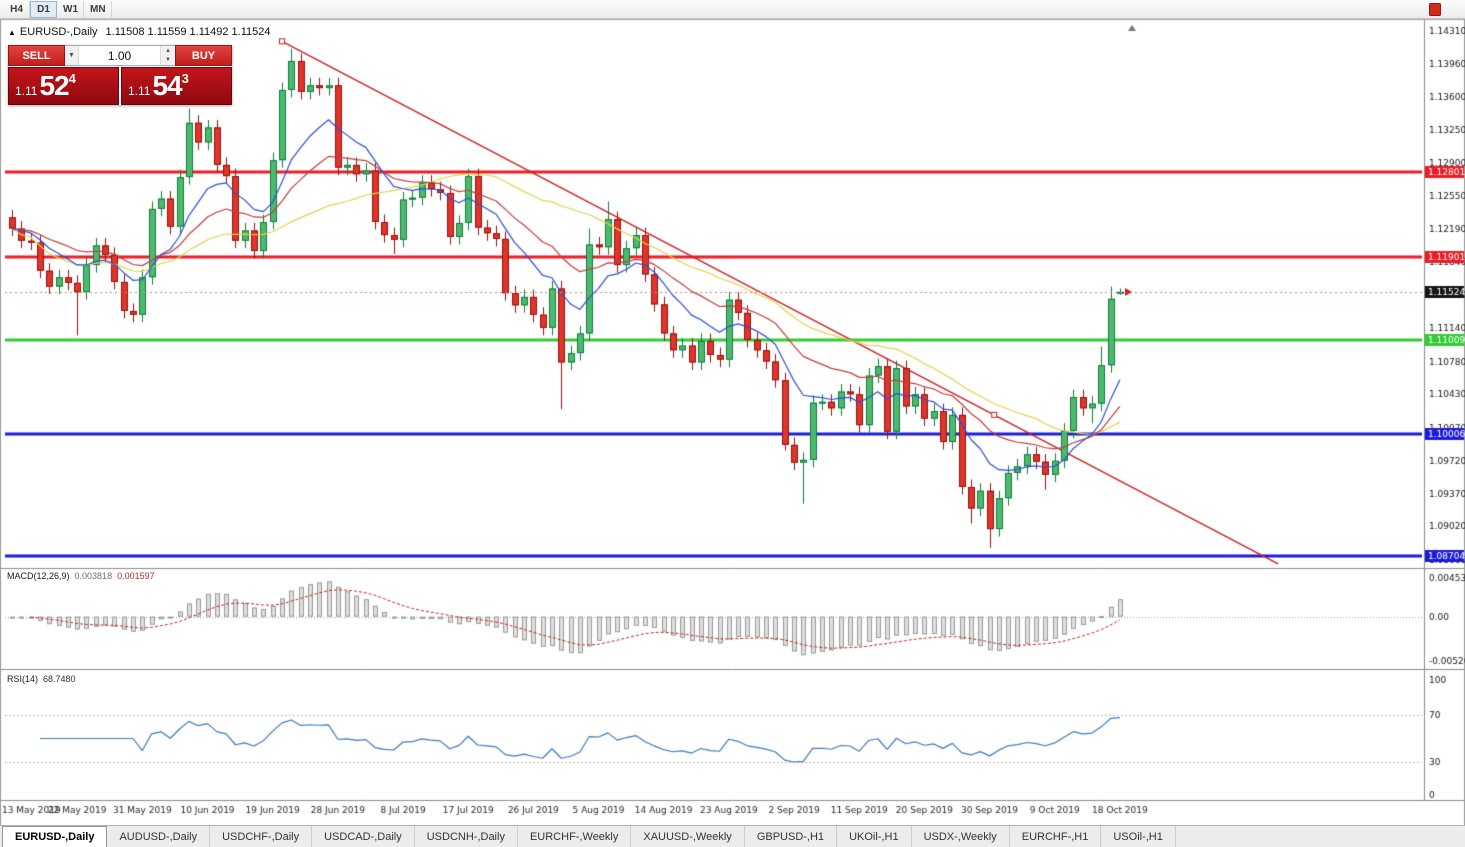 Image resolution: width=1465 pixels, height=847 pixels. Describe the element at coordinates (72, 55) in the screenshot. I see `volume-dropdown-icon: ▼` at that location.